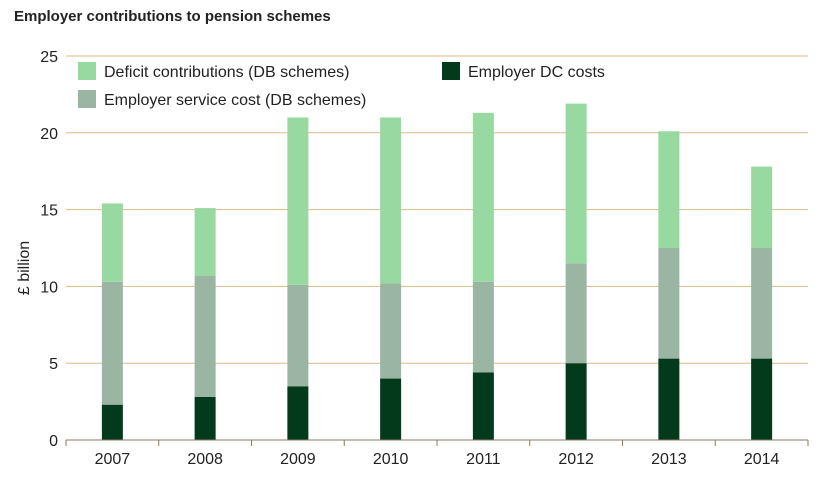  Describe the element at coordinates (113, 459) in the screenshot. I see `x-tick-label: 2007` at that location.